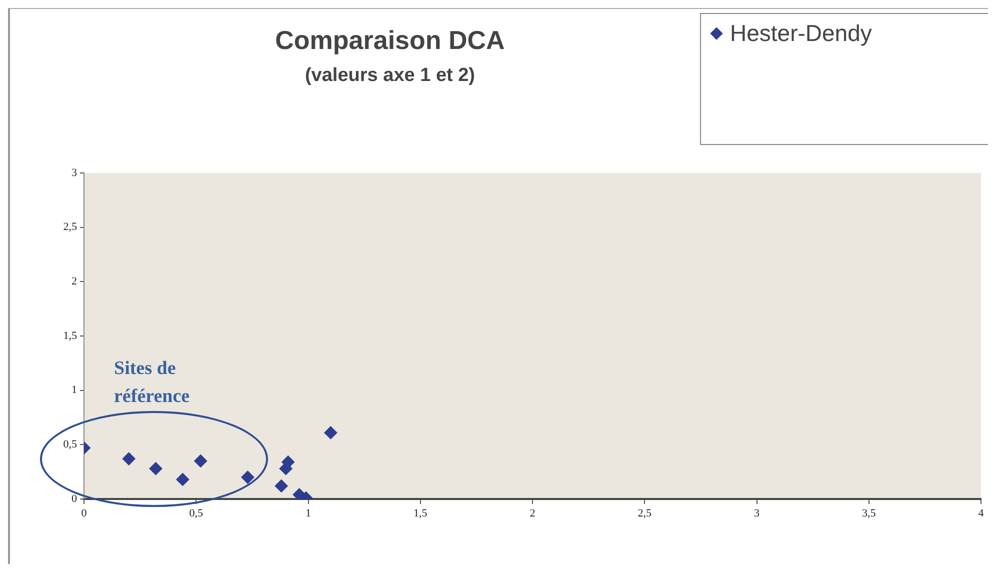 The height and width of the screenshot is (572, 996). What do you see at coordinates (390, 40) in the screenshot?
I see `chart-title: Comparaison DCA` at bounding box center [390, 40].